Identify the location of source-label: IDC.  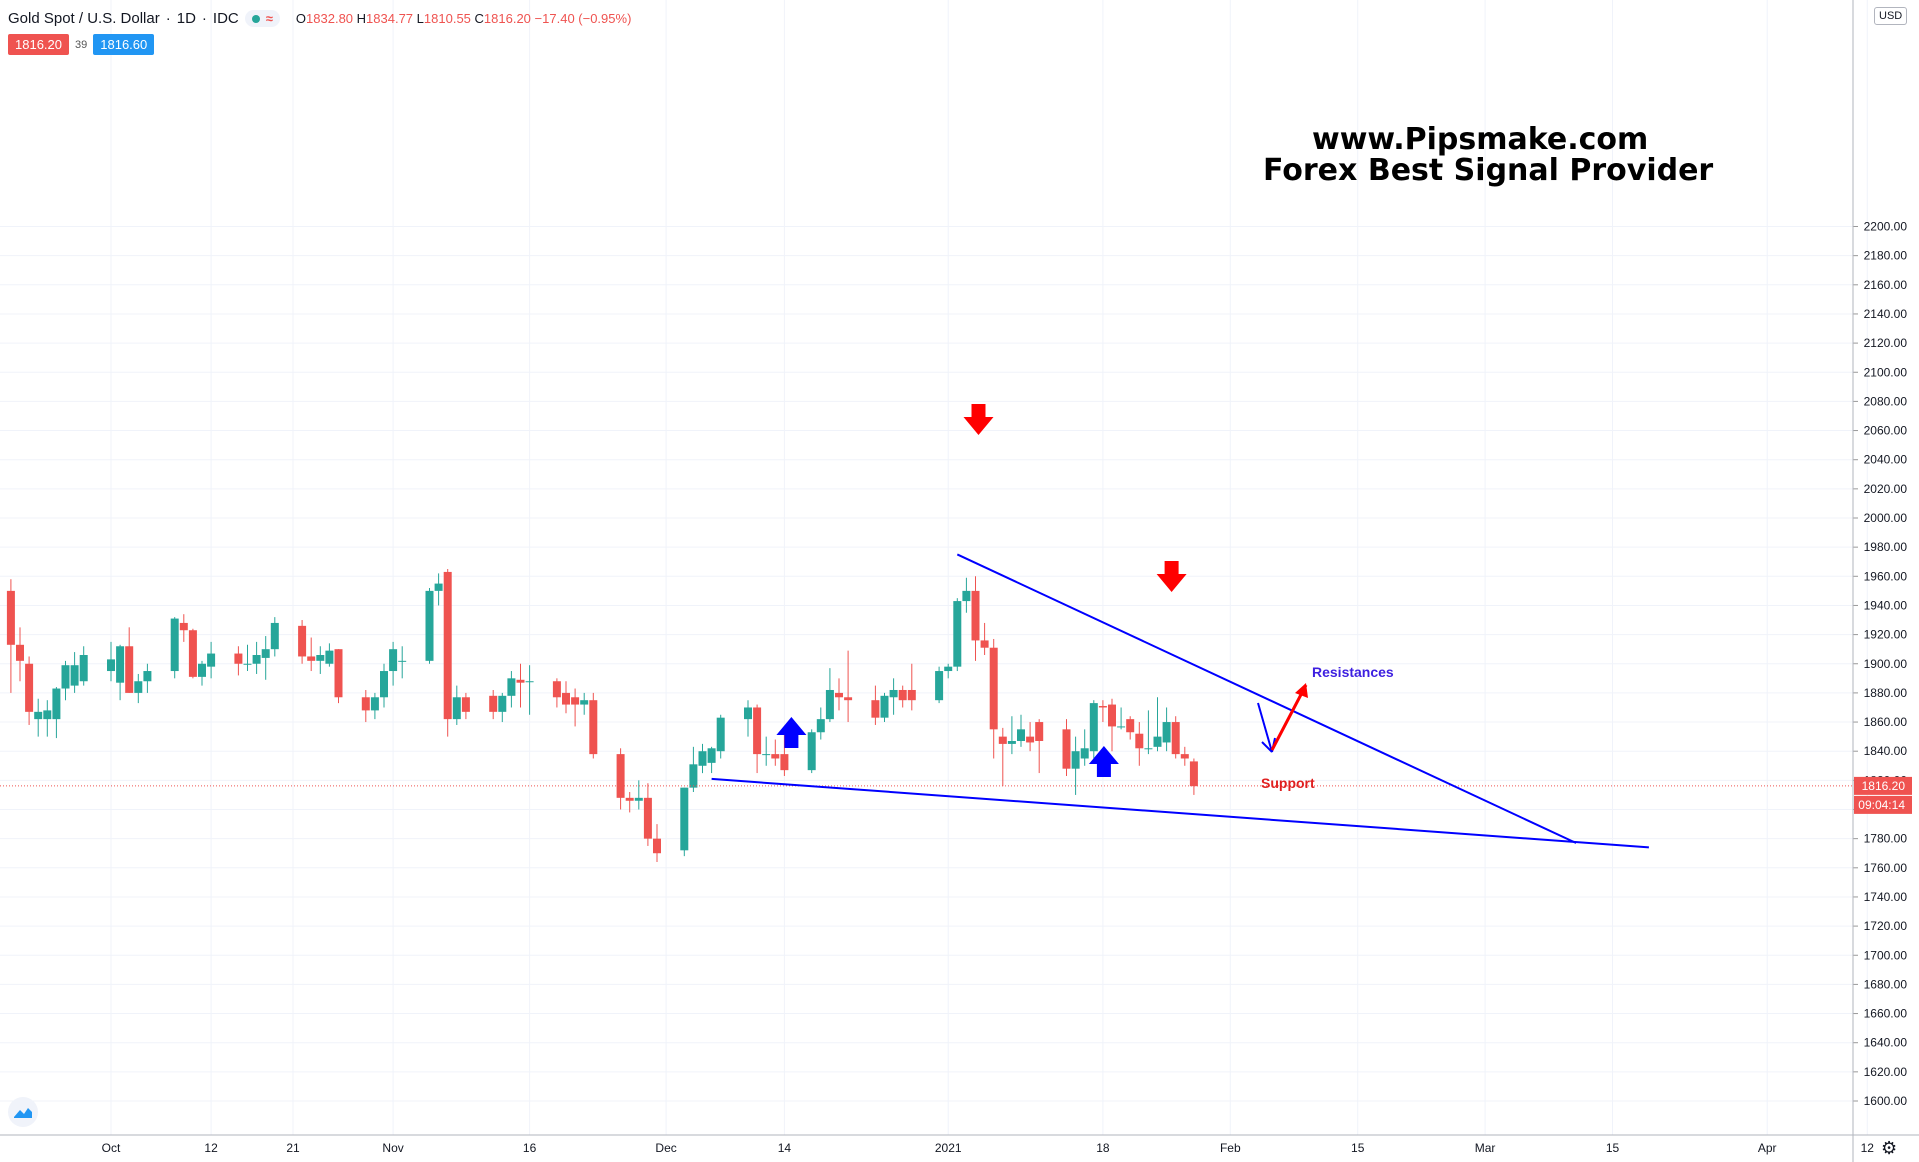
(225, 18).